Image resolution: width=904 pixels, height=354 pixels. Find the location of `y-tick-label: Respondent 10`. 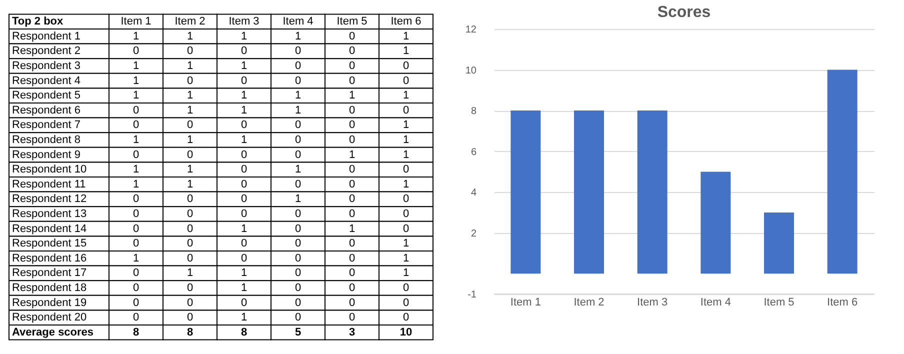

y-tick-label: Respondent 10 is located at coordinates (49, 170).